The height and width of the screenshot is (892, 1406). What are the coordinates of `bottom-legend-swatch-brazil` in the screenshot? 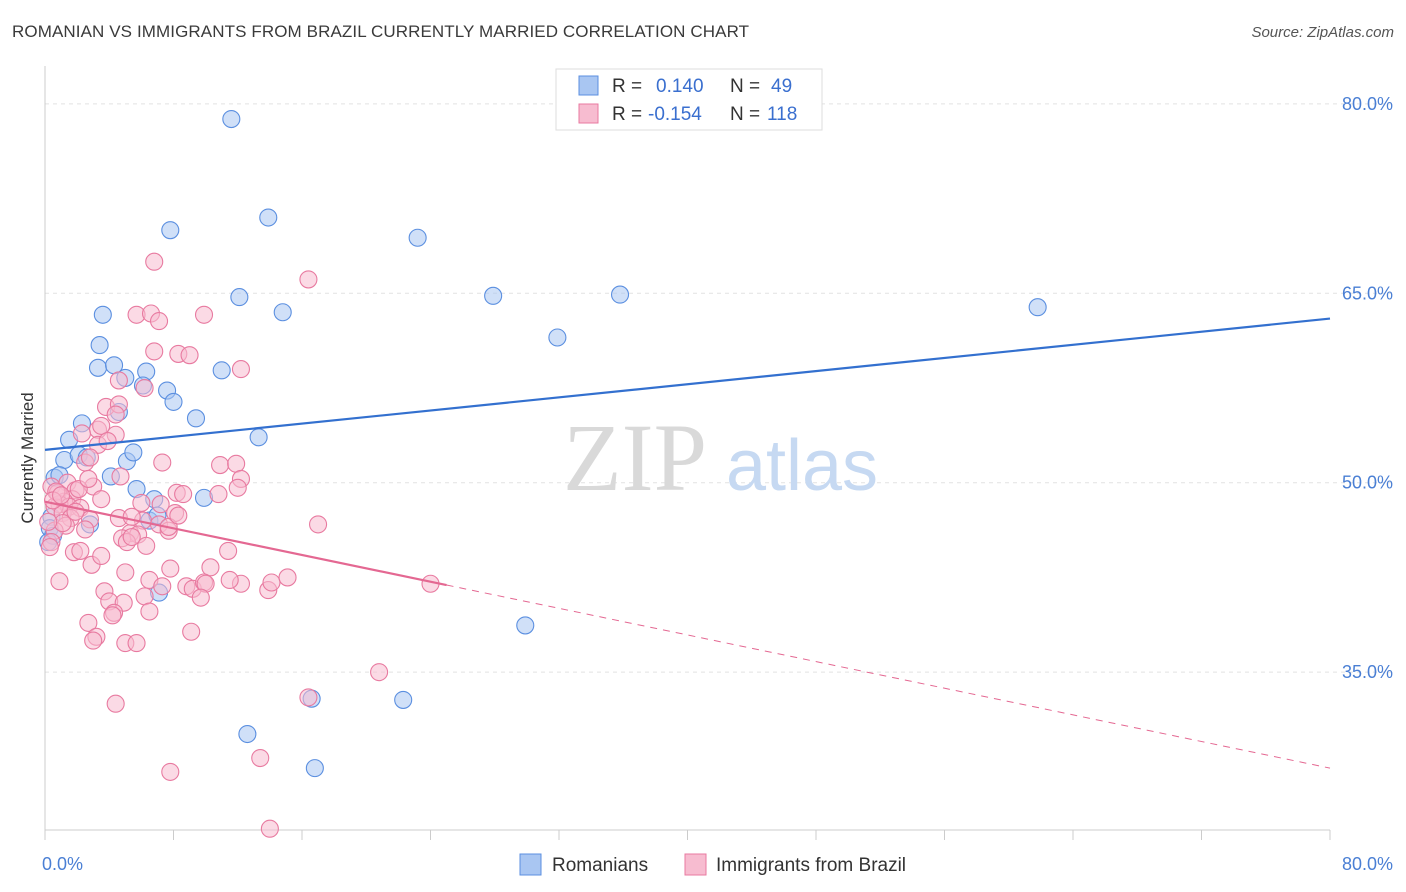 It's located at (695, 864).